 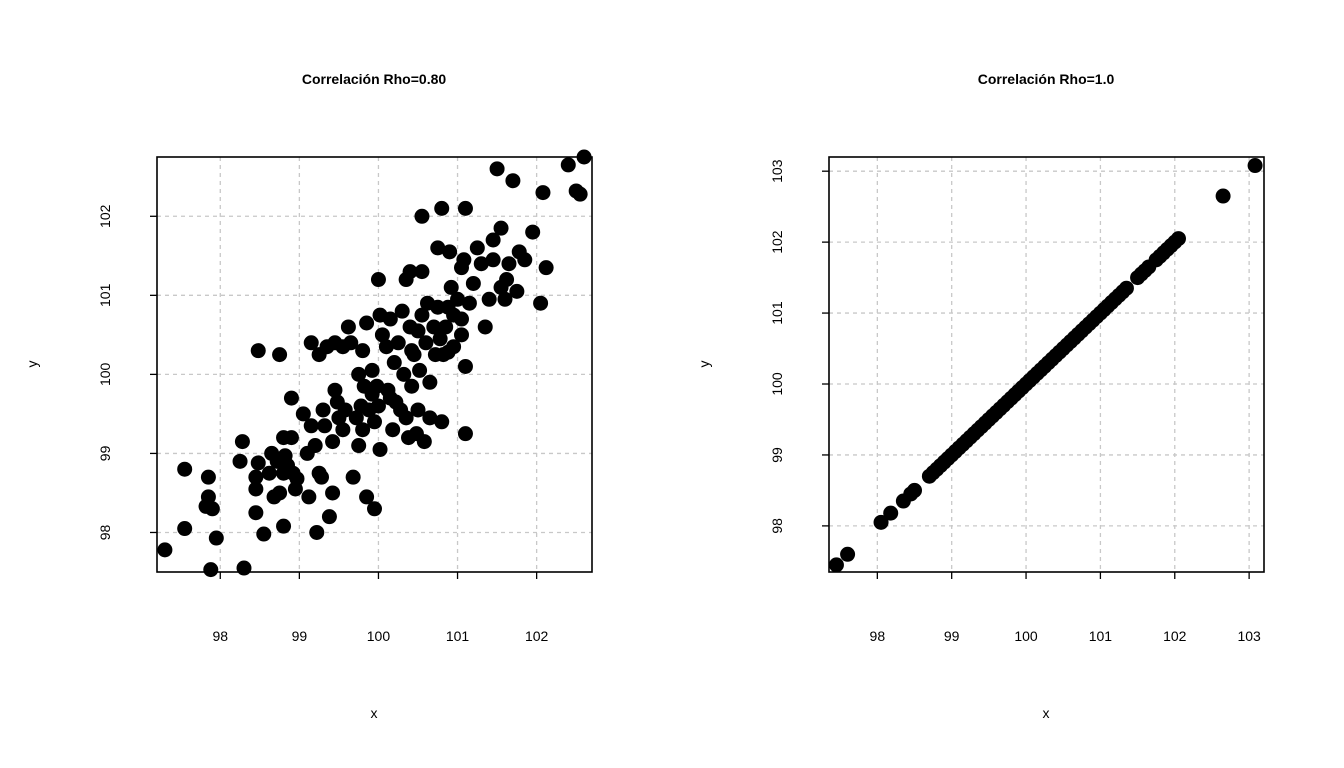 I want to click on right-y-tick-label: 103, so click(x=777, y=171).